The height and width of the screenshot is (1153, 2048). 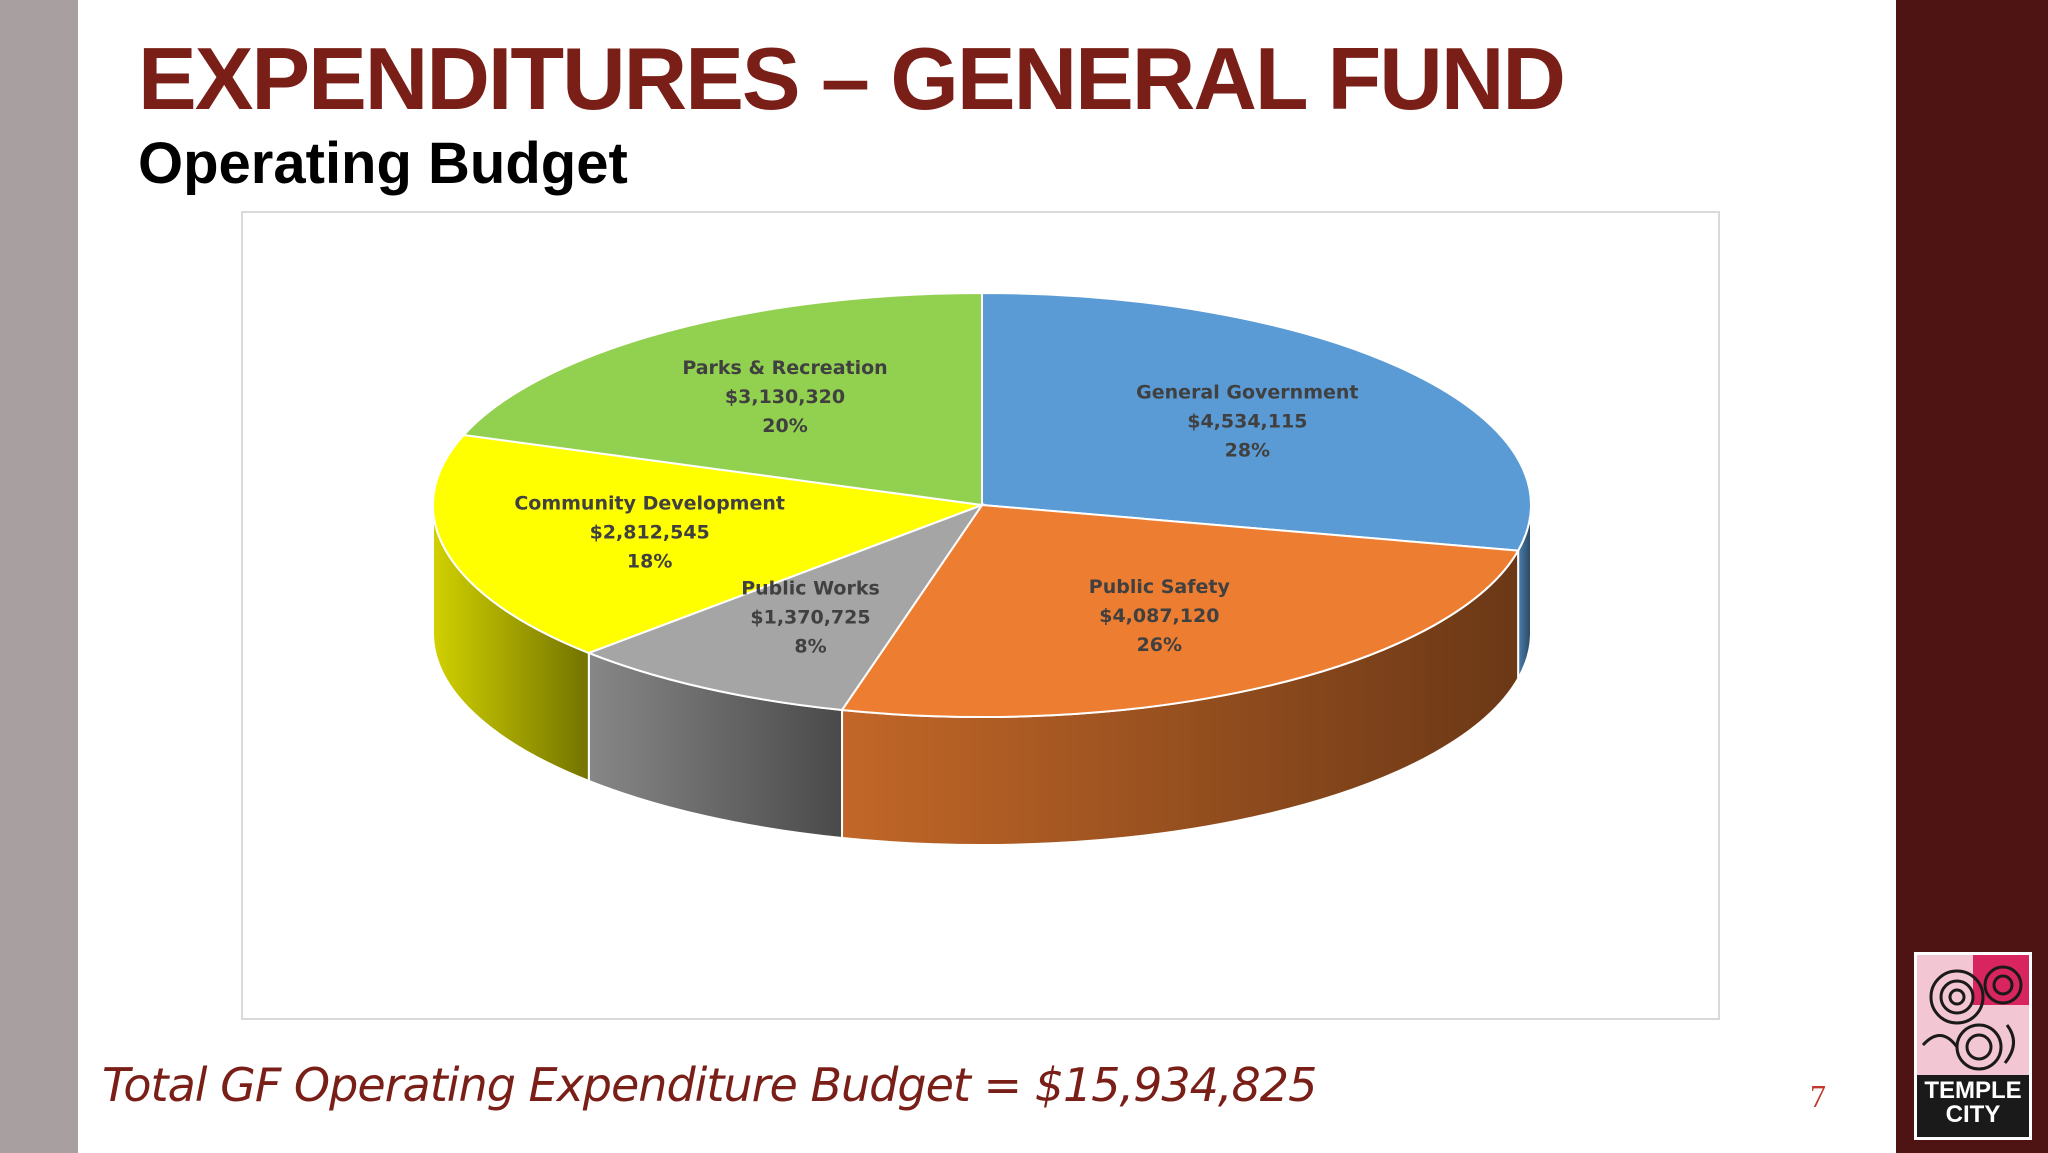 I want to click on pie-slice-public-works, so click(x=785, y=607).